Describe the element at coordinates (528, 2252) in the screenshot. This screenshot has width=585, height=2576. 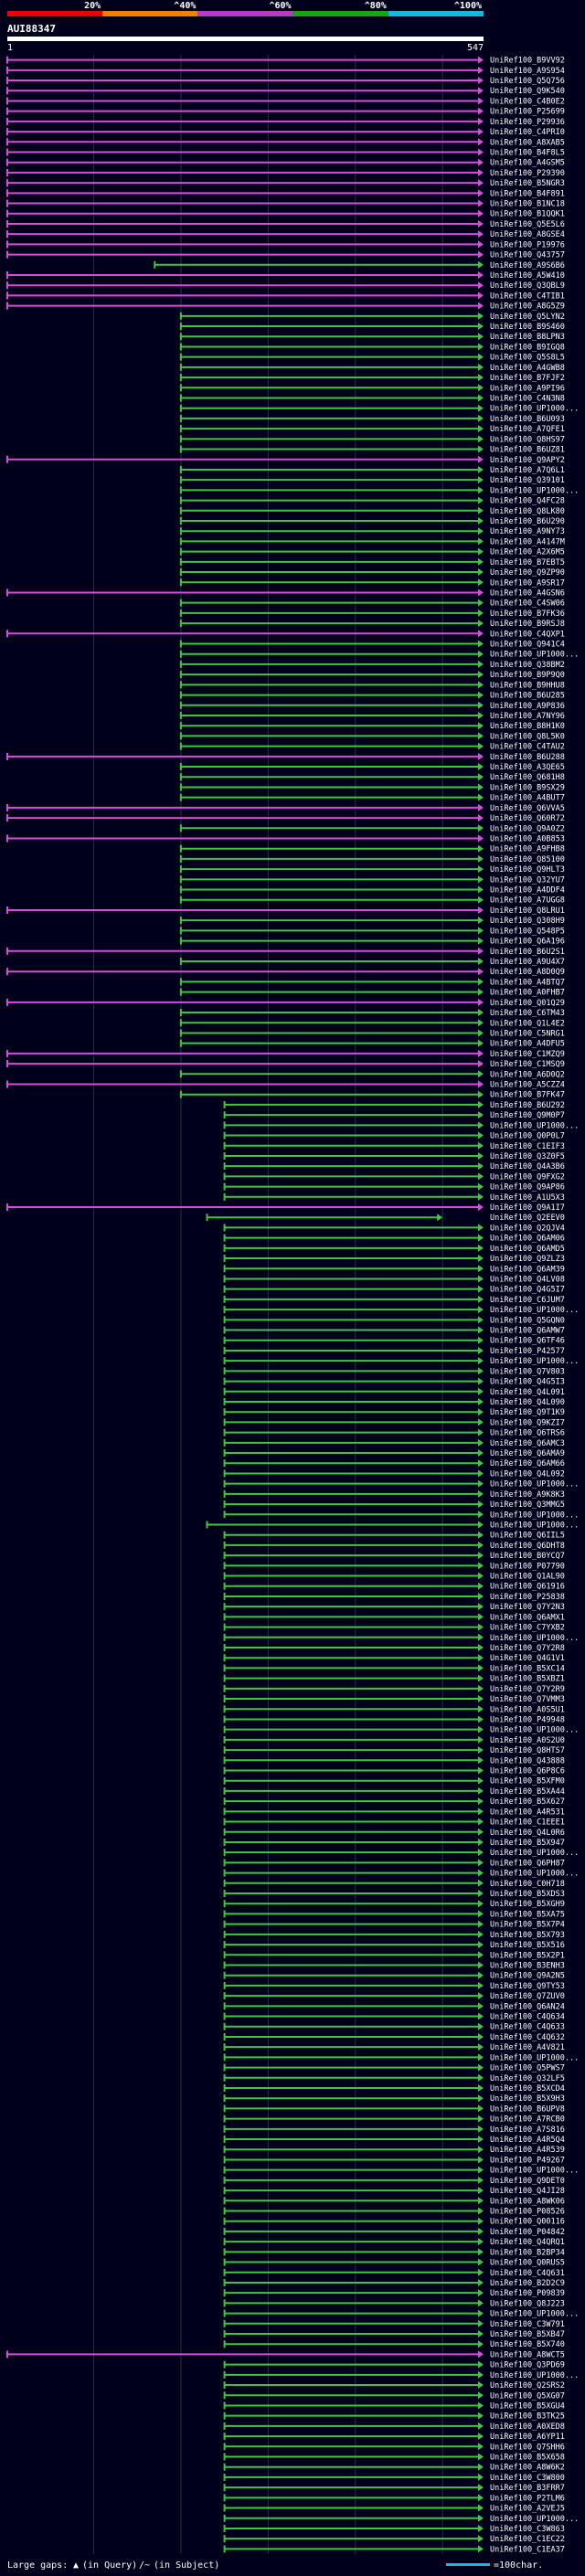
I see `hit-label: UniRef100_B2BP34` at that location.